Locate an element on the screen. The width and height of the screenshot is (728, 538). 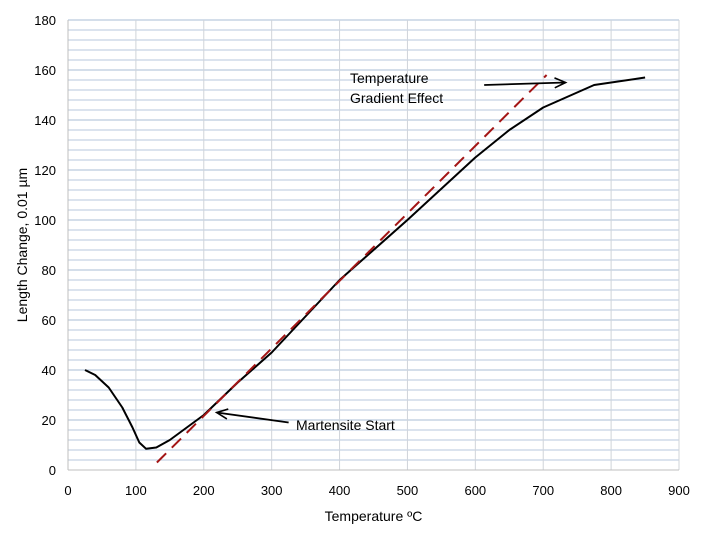
y-tick-label: 160 is located at coordinates (45, 70).